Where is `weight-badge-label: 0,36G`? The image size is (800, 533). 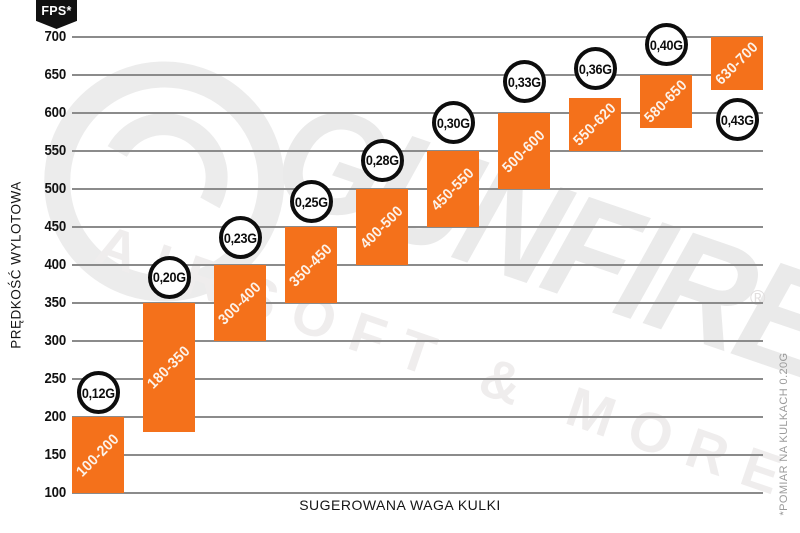 weight-badge-label: 0,36G is located at coordinates (595, 68).